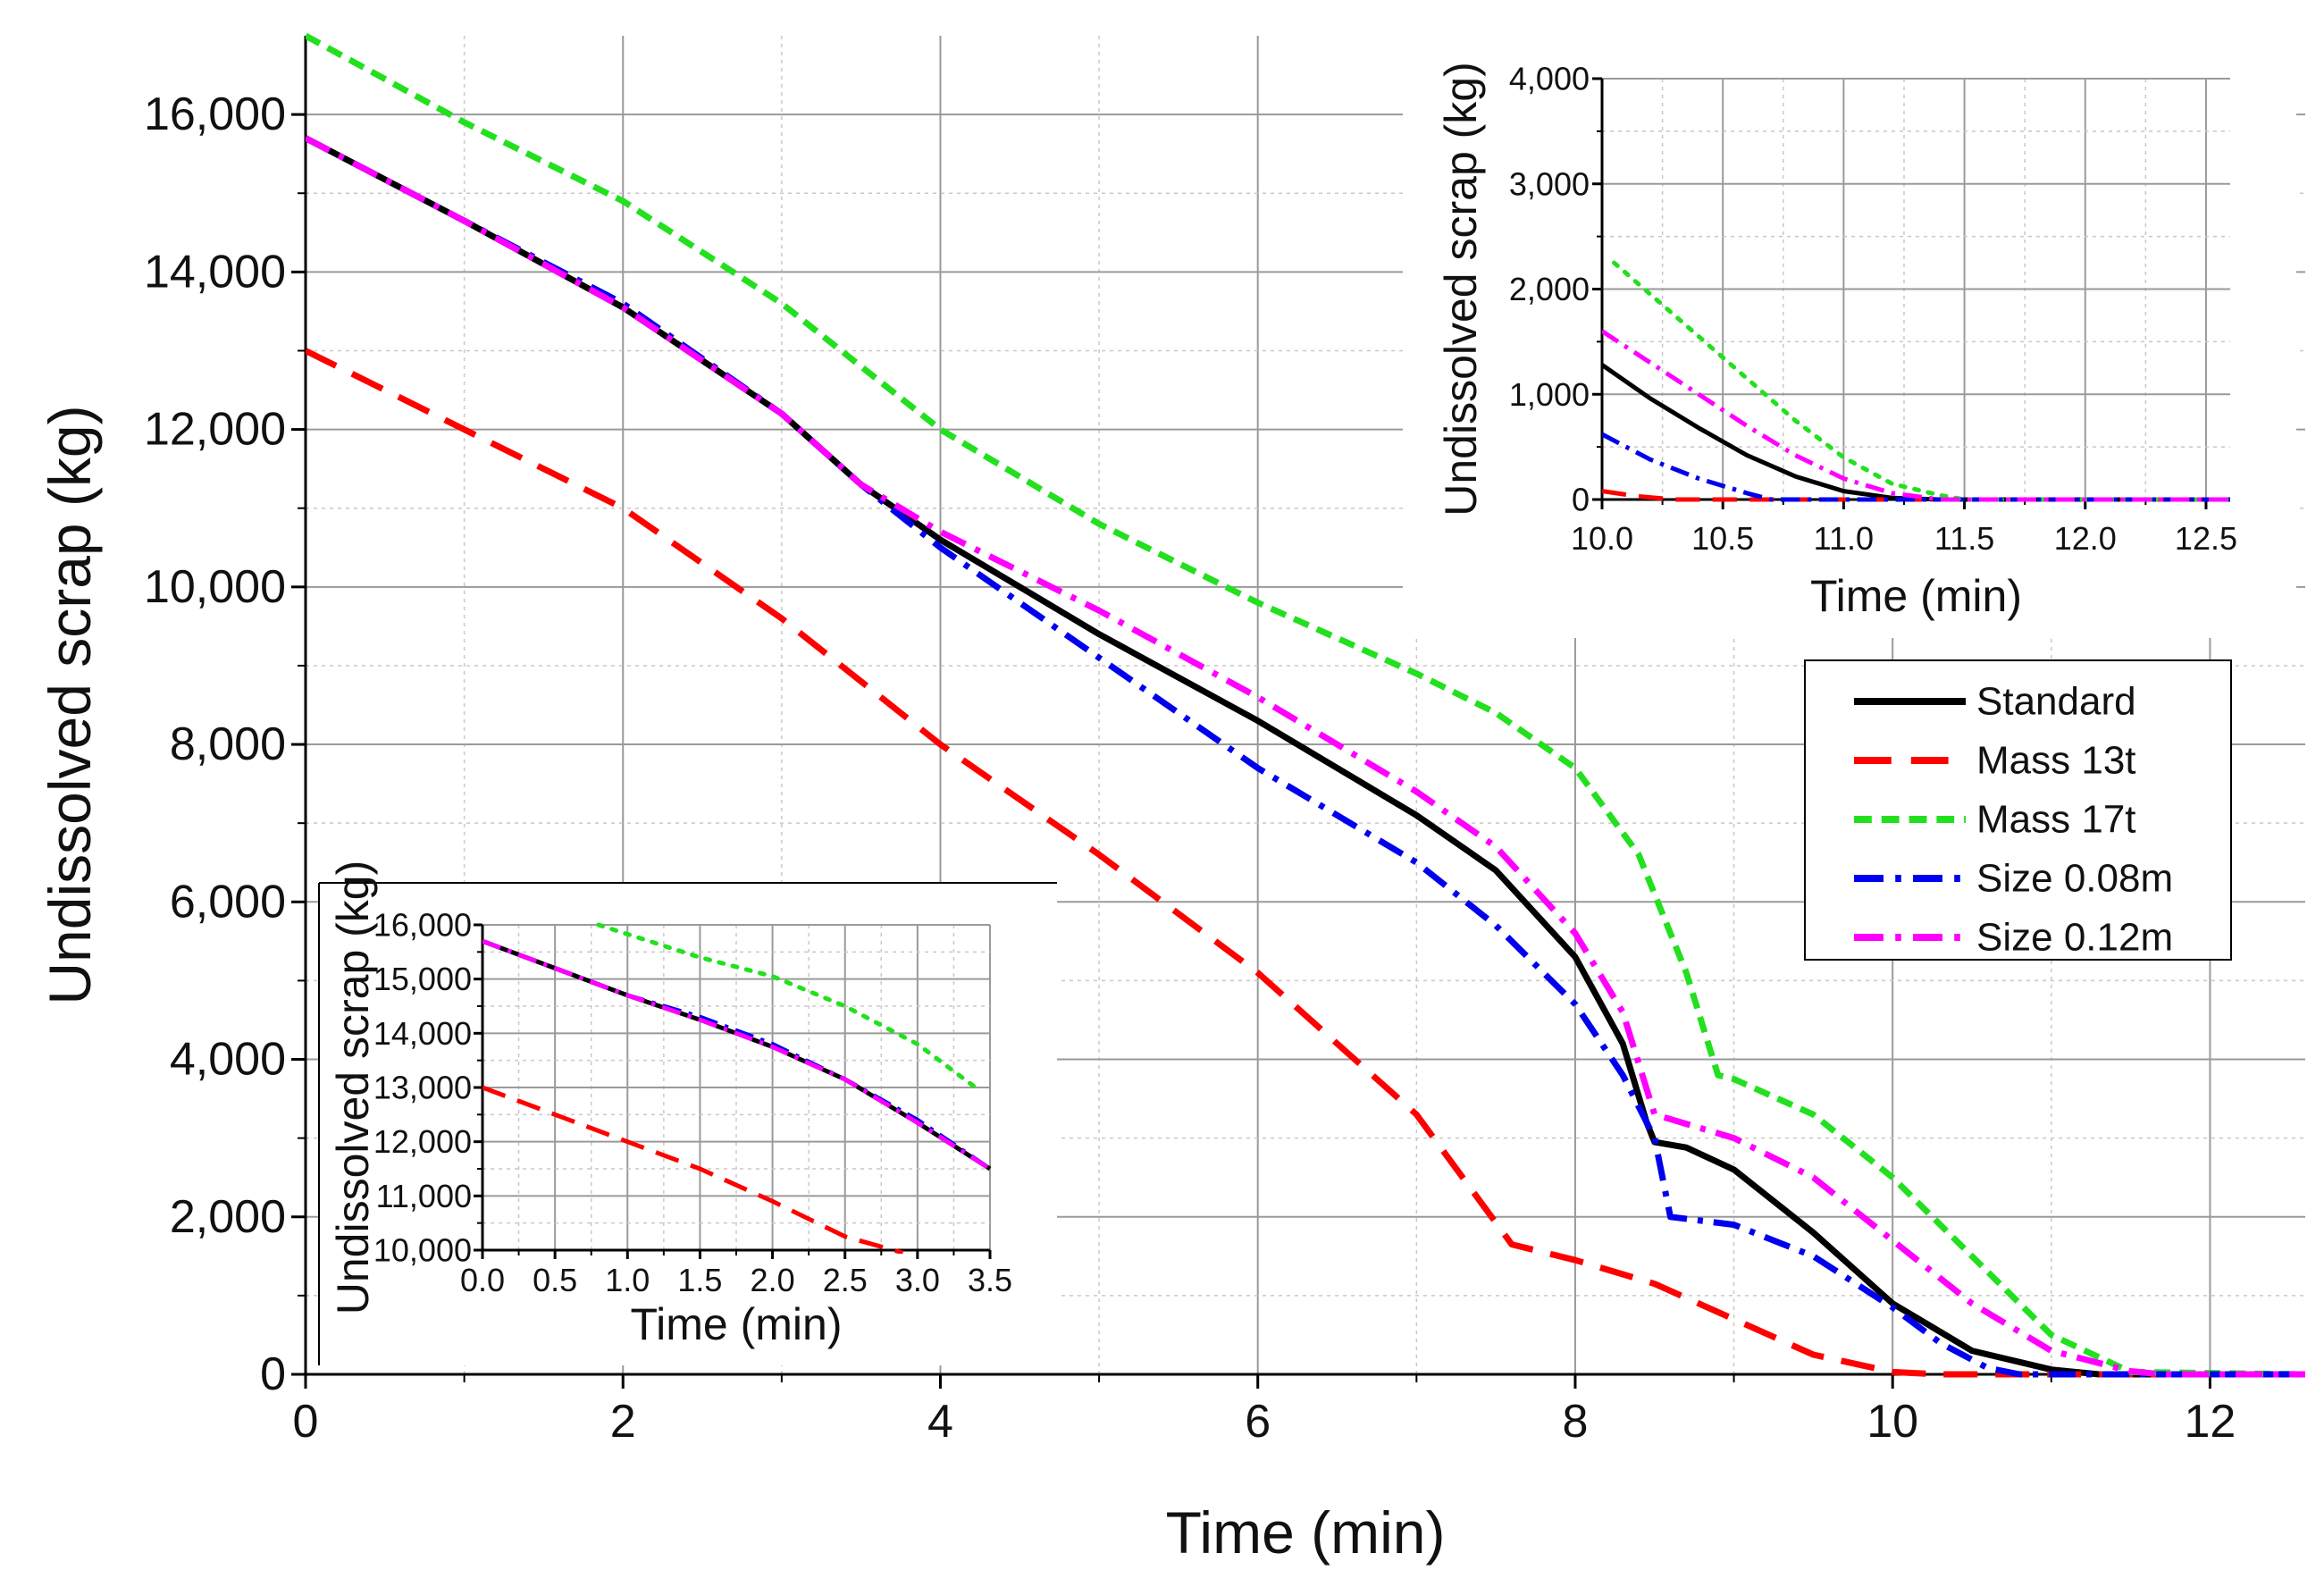 This screenshot has height=1587, width=2324. I want to click on x-tick-label: 1.0, so click(627, 1280).